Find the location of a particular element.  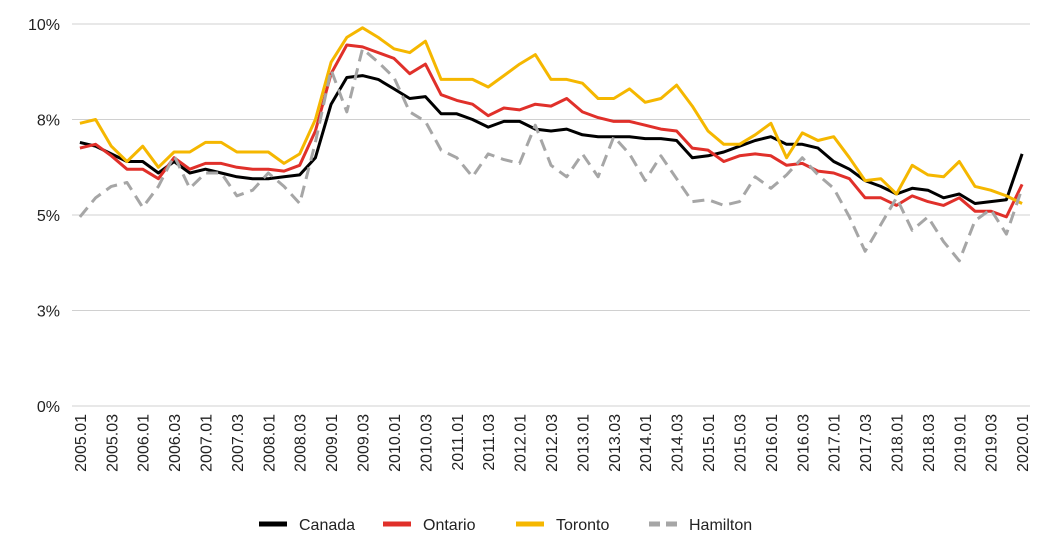

x-tick-label: 2006.03 is located at coordinates (175, 443).